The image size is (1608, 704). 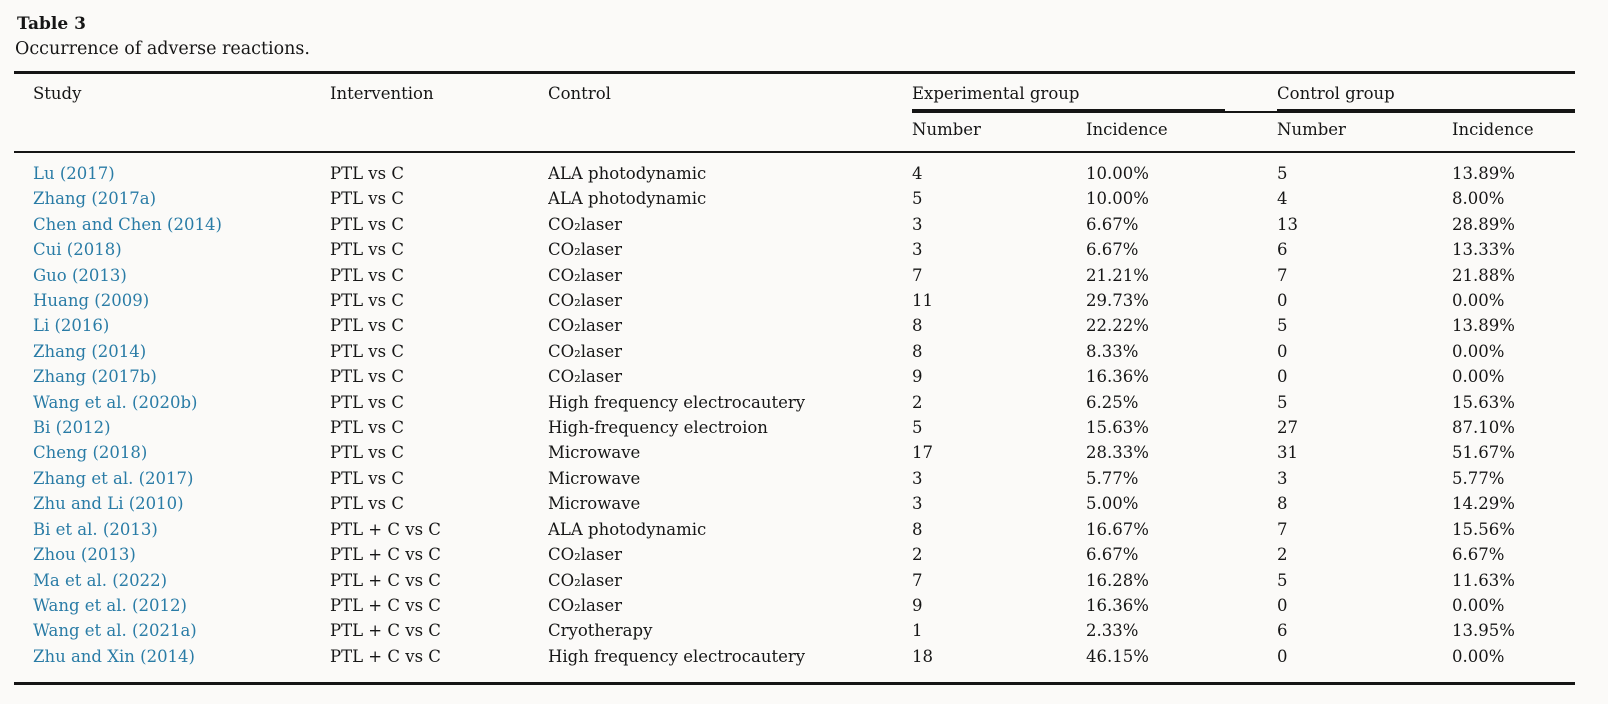 What do you see at coordinates (1117, 326) in the screenshot?
I see `cell-exp-incidence: 22.22%` at bounding box center [1117, 326].